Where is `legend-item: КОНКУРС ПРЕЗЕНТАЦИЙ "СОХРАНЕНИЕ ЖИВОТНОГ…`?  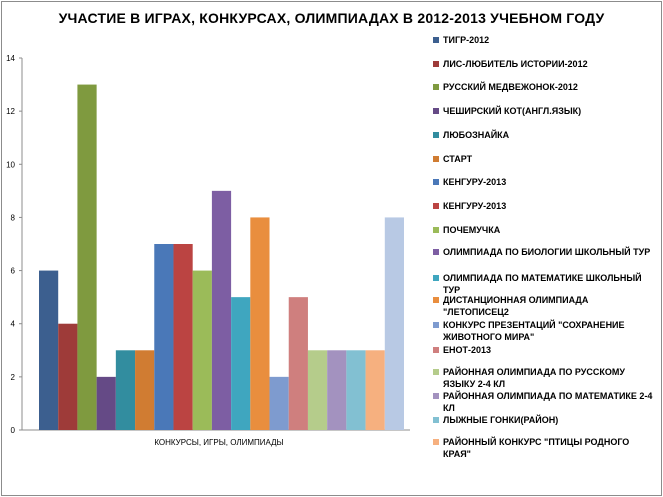 legend-item: КОНКУРС ПРЕЗЕНТАЦИЙ "СОХРАНЕНИЕ ЖИВОТНОГ… is located at coordinates (544, 331).